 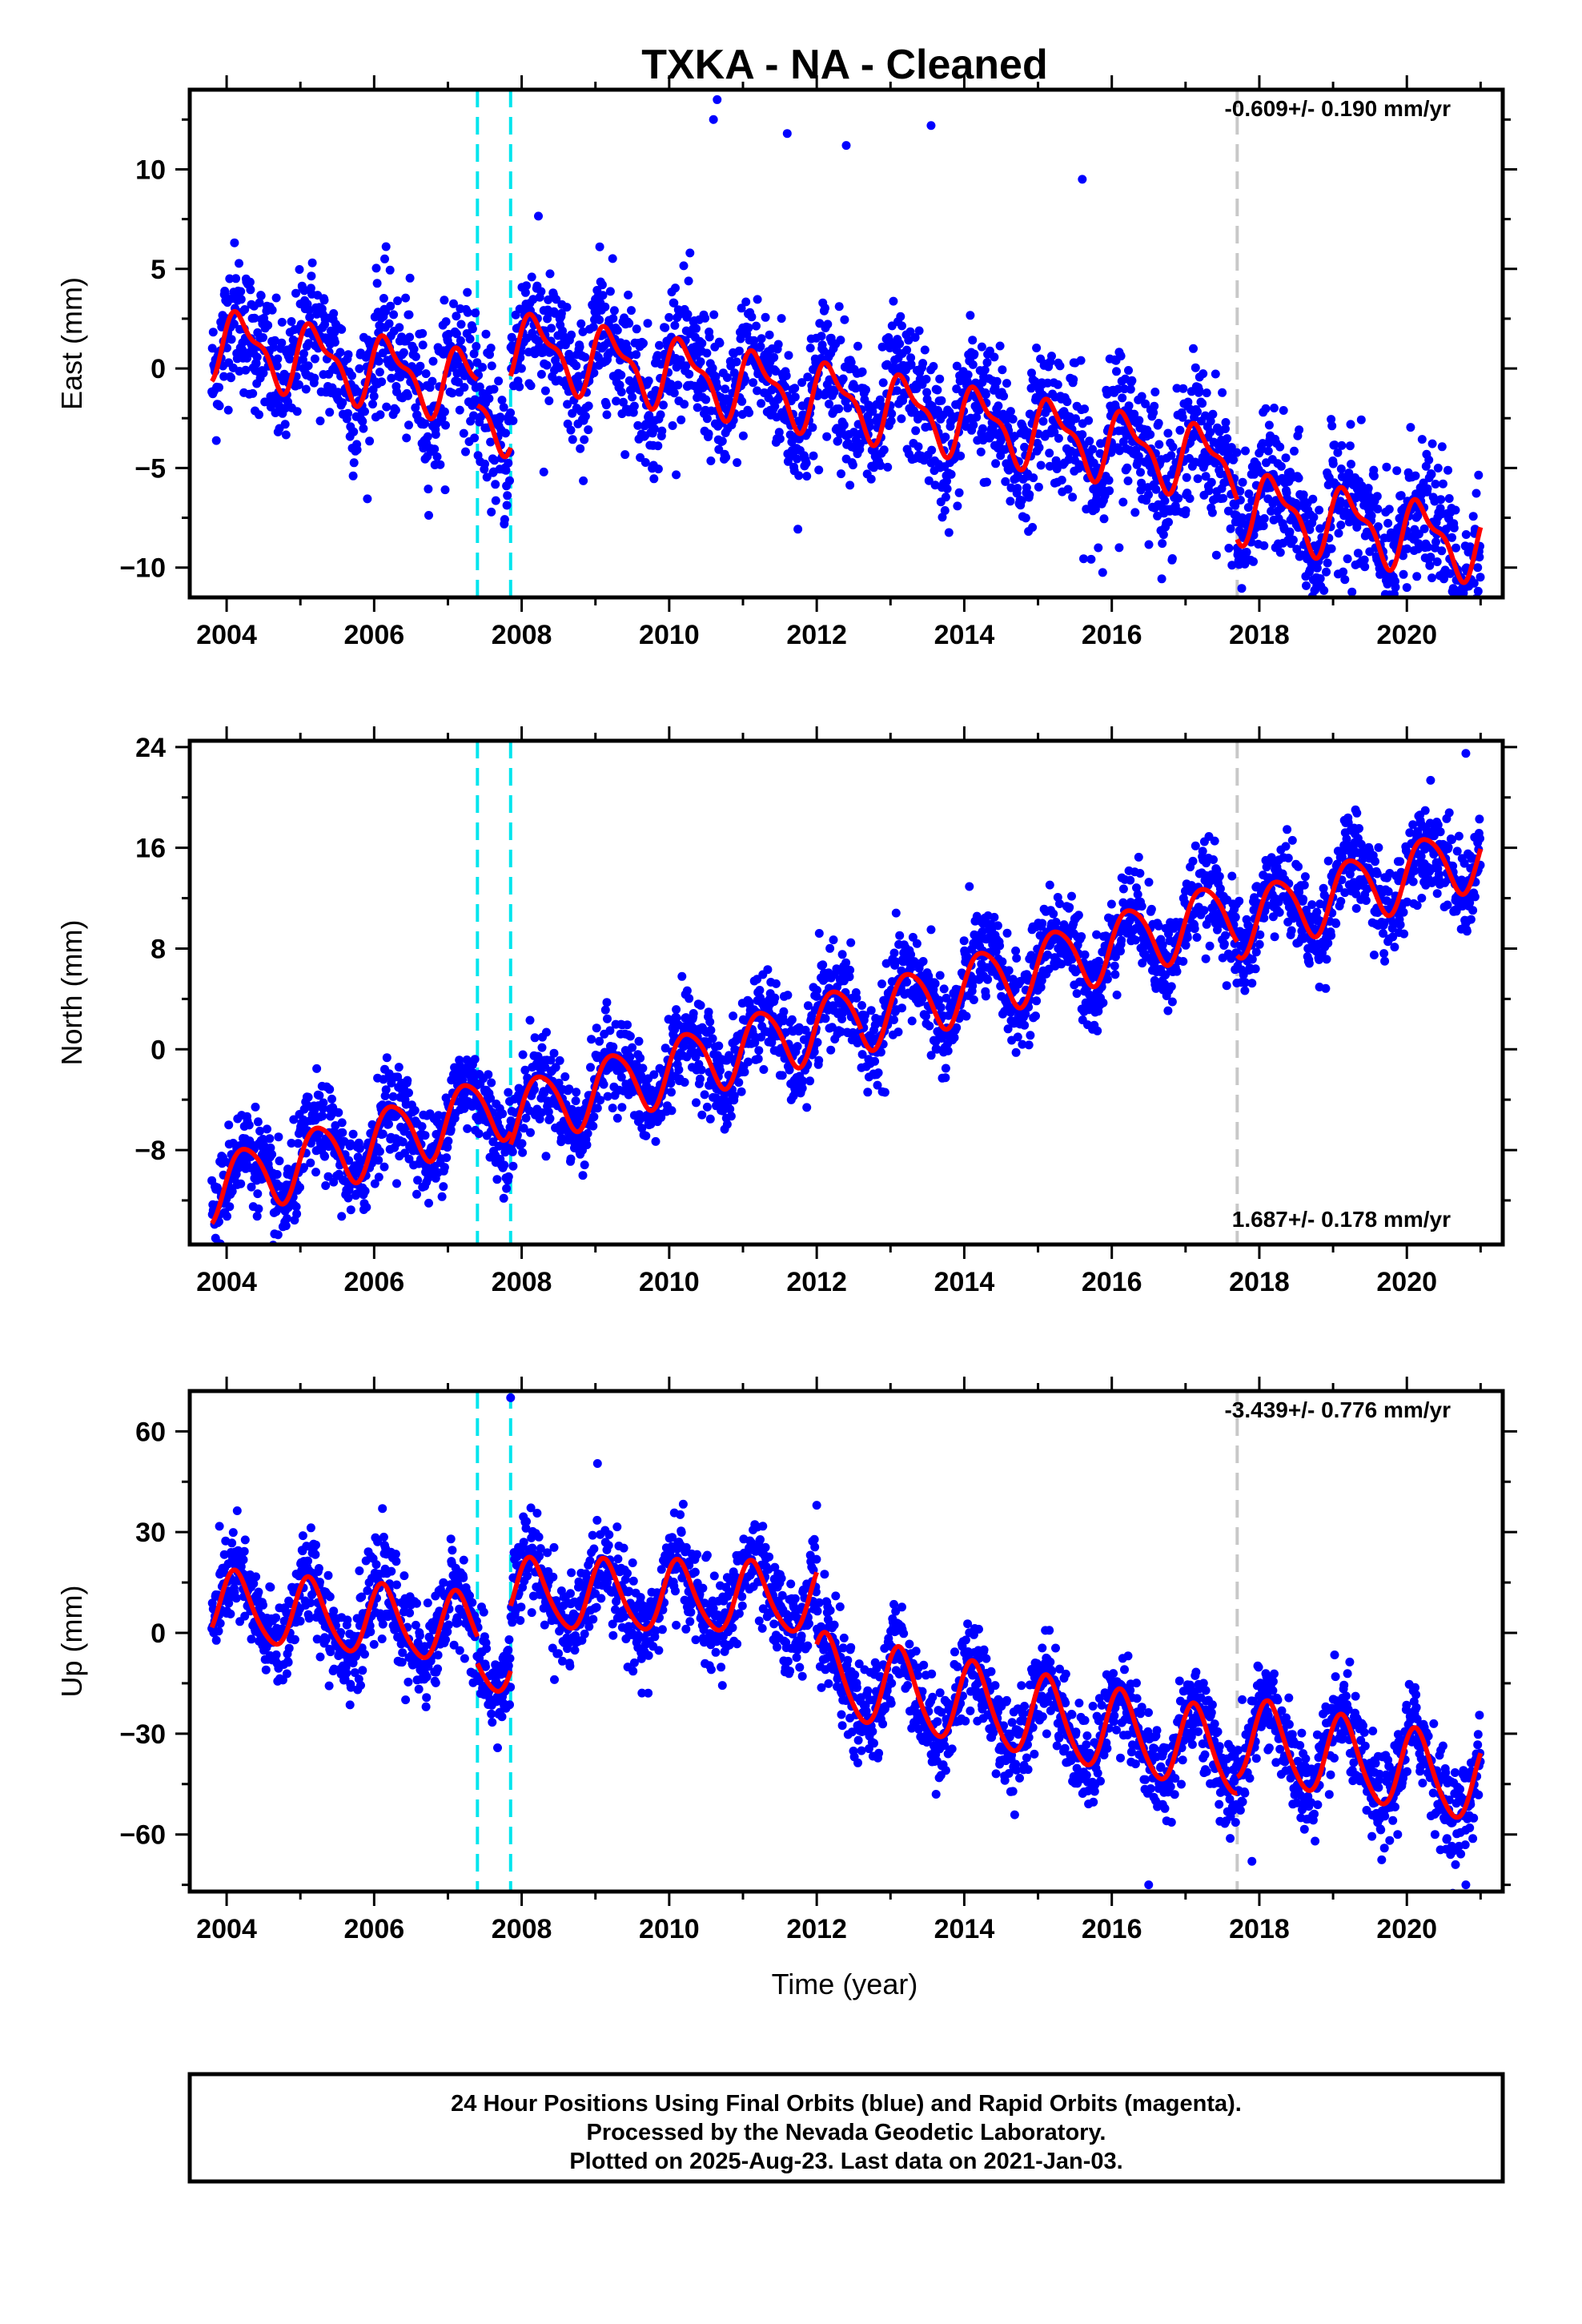 What do you see at coordinates (817, 635) in the screenshot?
I see `x-tick-label: 2012` at bounding box center [817, 635].